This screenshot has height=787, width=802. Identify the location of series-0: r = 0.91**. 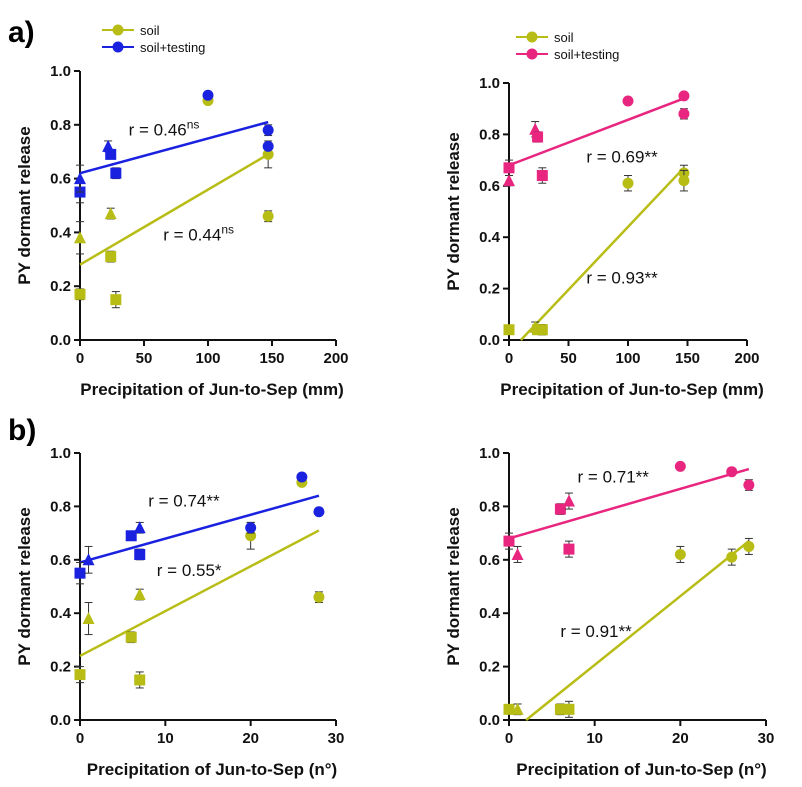
(629, 629).